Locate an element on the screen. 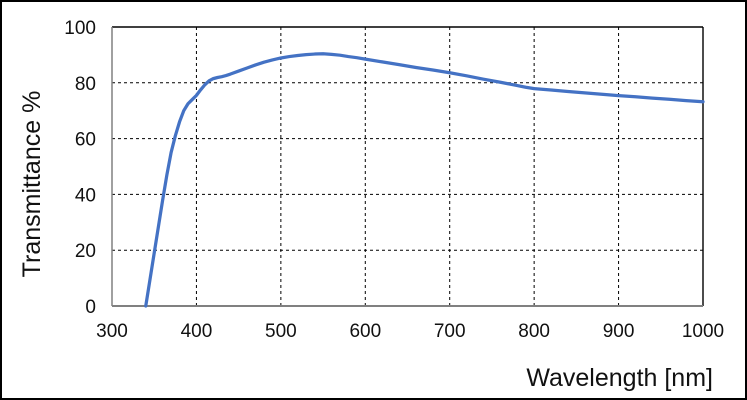  x-axis-tick-labels: 300 400 500 600 700 800 900 1000 is located at coordinates (410, 331).